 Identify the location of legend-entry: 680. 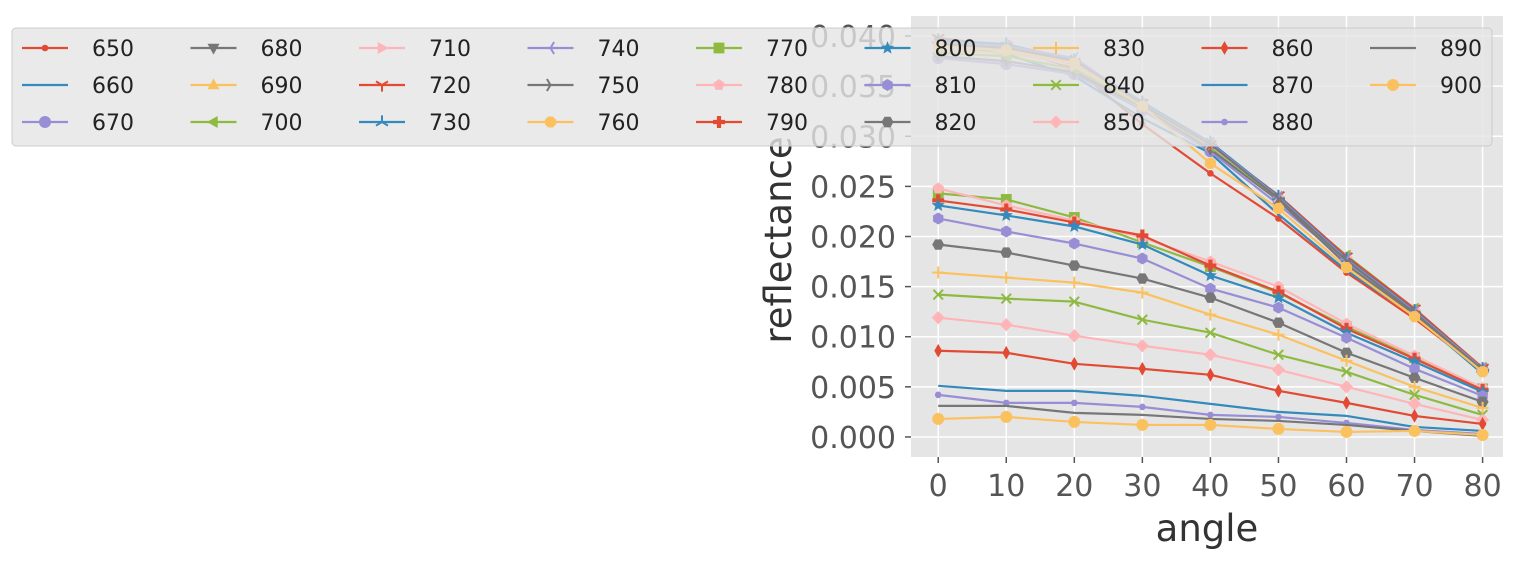
(246, 49).